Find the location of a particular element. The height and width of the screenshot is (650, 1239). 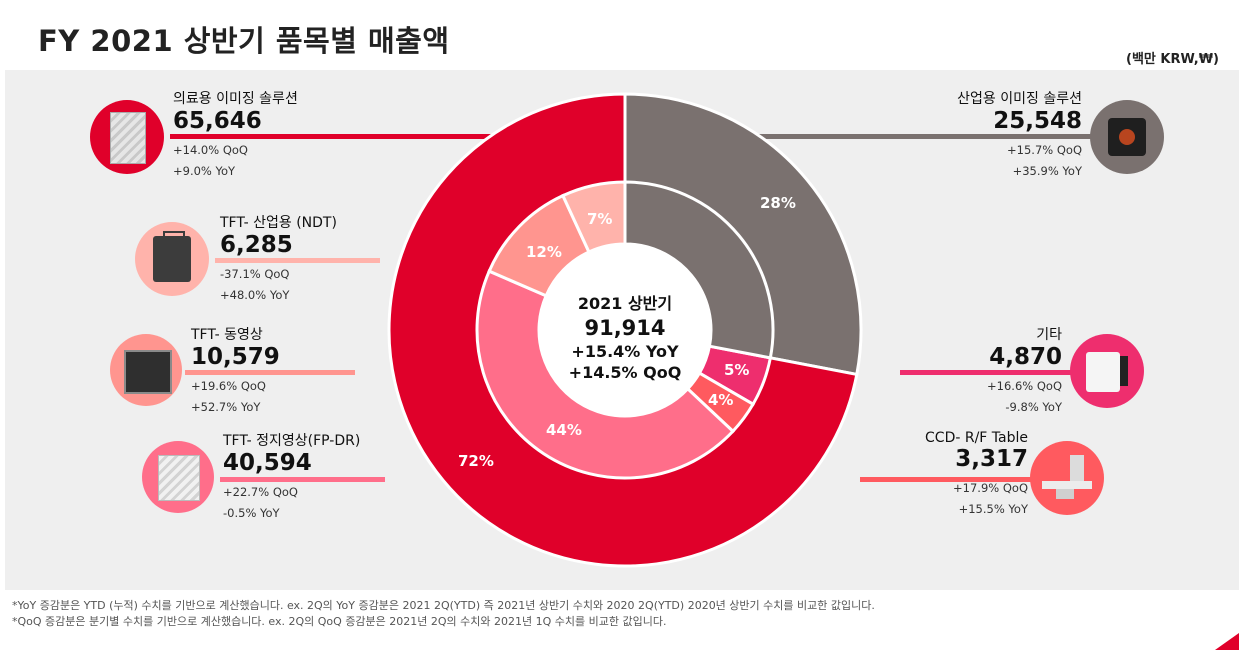

item-qoq: +19.6% QoQ is located at coordinates (228, 386).